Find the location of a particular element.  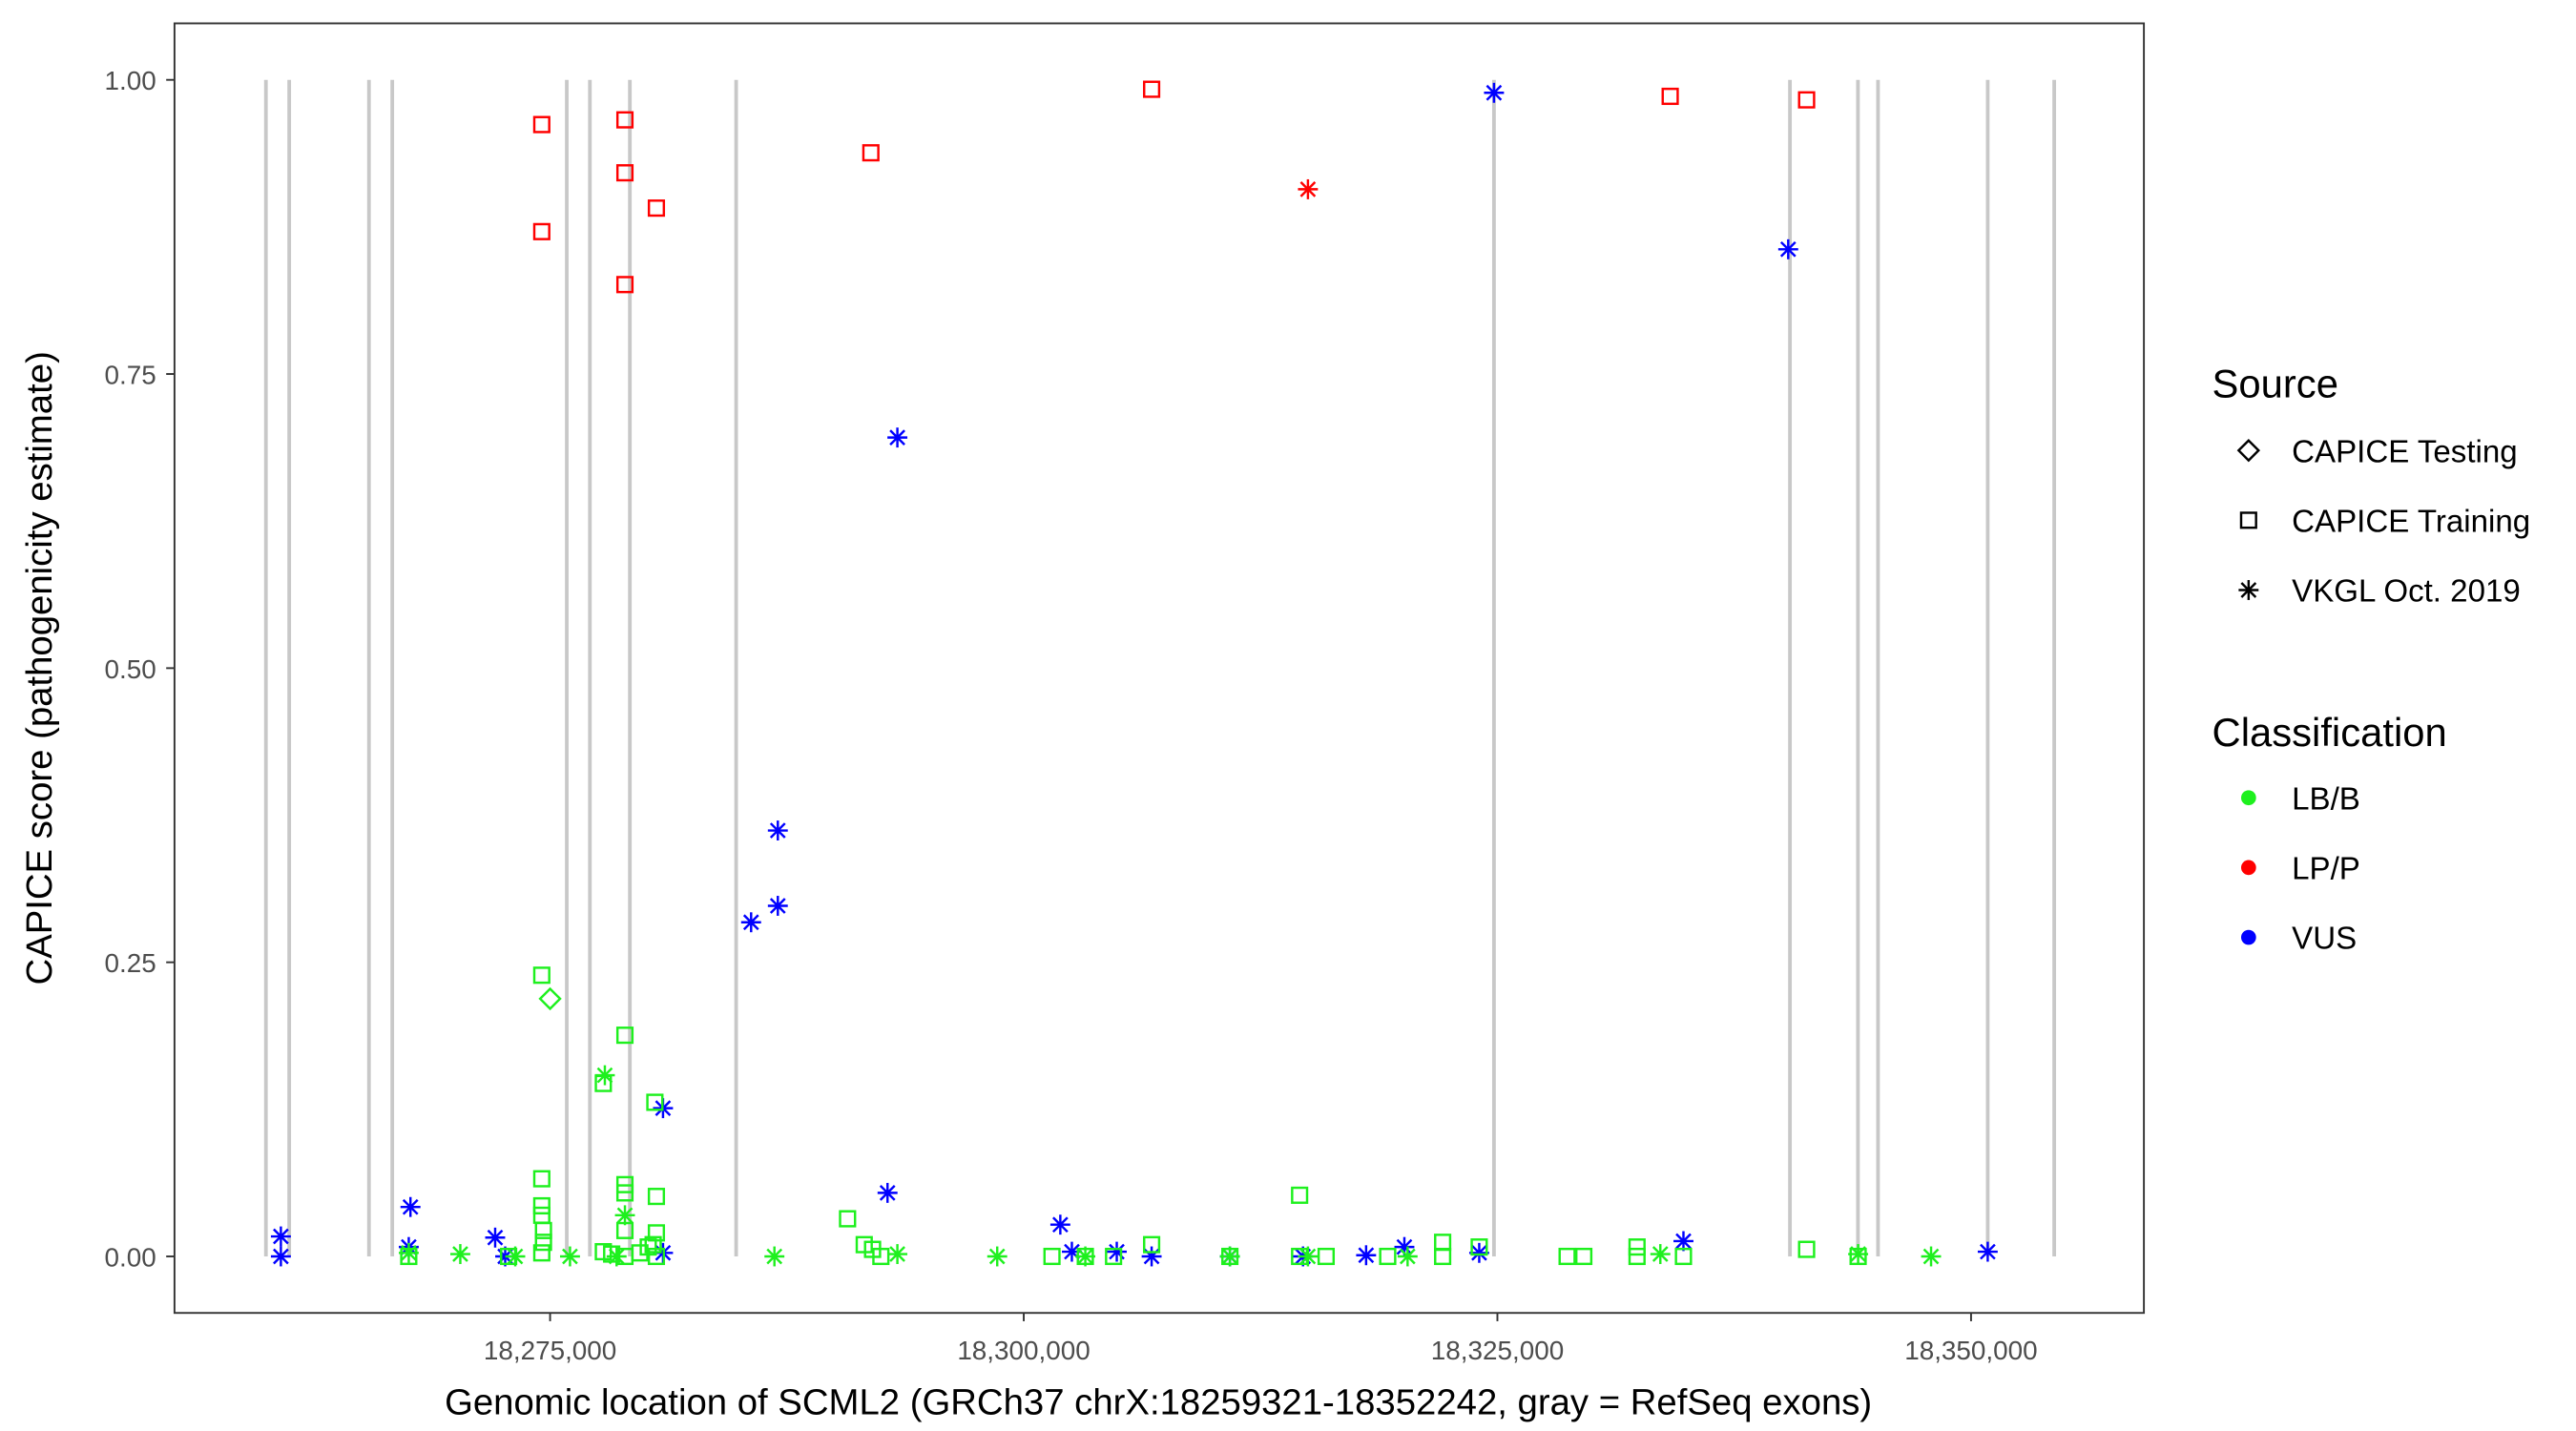

legend-item-label: VUS is located at coordinates (2324, 939).